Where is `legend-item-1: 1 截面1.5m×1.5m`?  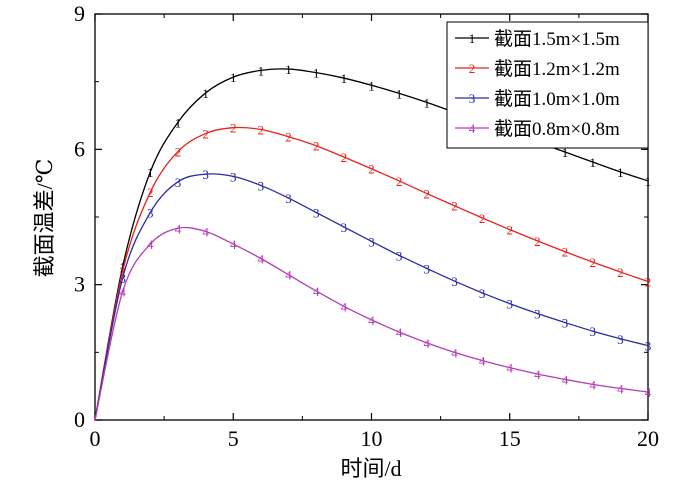 legend-item-1: 1 截面1.5m×1.5m is located at coordinates (537, 39).